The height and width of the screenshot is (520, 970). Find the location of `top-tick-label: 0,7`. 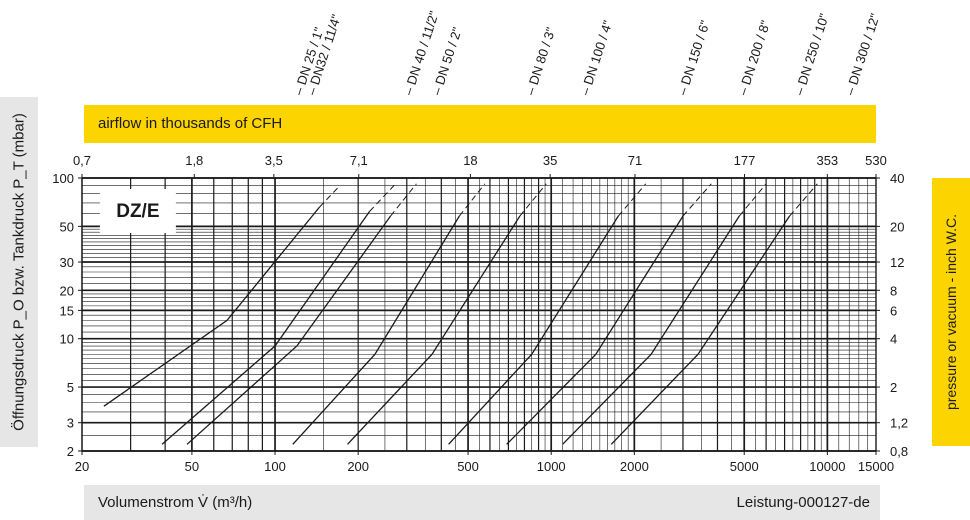

top-tick-label: 0,7 is located at coordinates (82, 160).